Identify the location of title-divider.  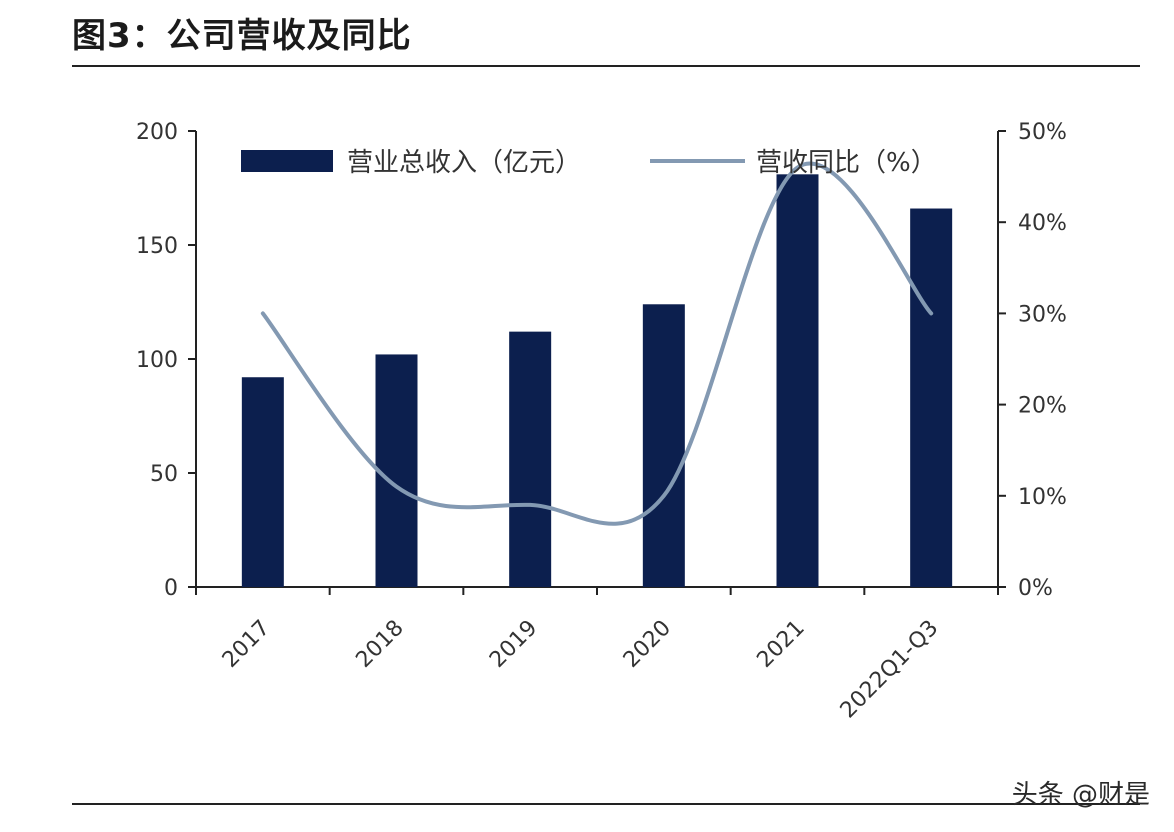
(606, 66).